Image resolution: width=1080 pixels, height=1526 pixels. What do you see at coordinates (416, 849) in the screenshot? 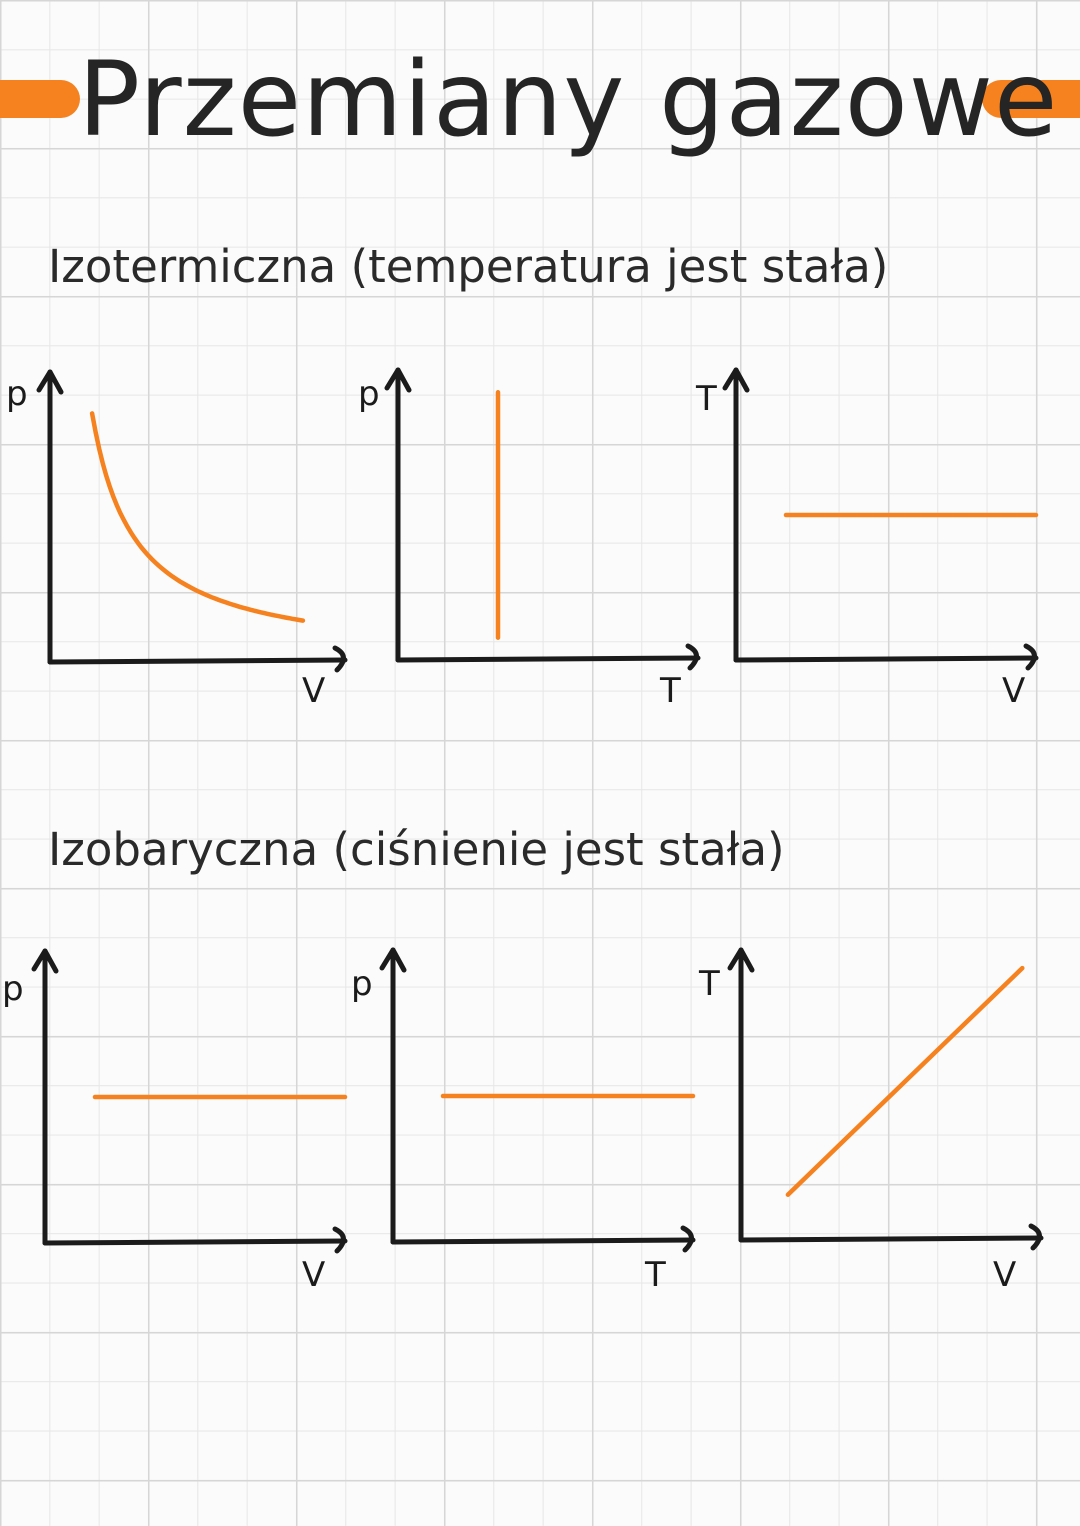
I see `section-title-isobaric: Izobaryczna (ciśnienie jest stała)` at bounding box center [416, 849].